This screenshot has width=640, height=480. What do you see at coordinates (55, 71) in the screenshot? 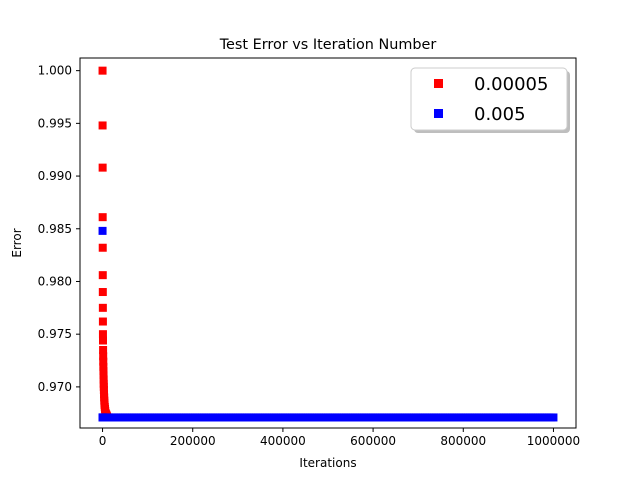
I see `y-tick-label: 1.000` at bounding box center [55, 71].